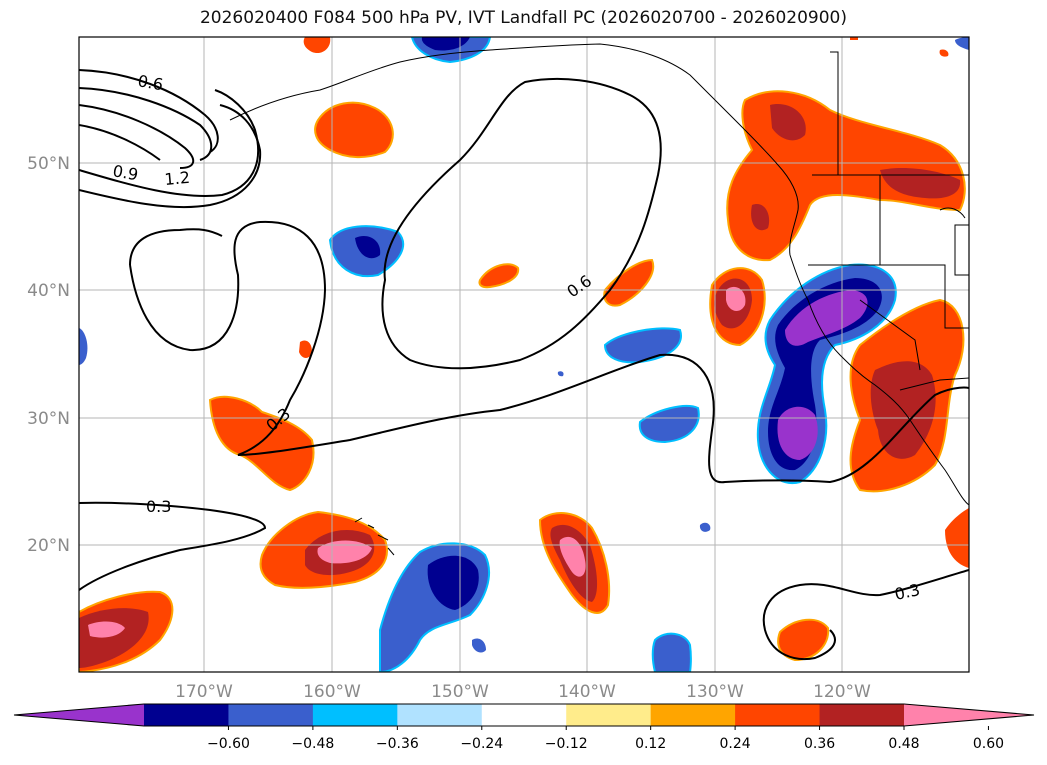  I want to click on contour-label: 0.6, so click(150, 82).